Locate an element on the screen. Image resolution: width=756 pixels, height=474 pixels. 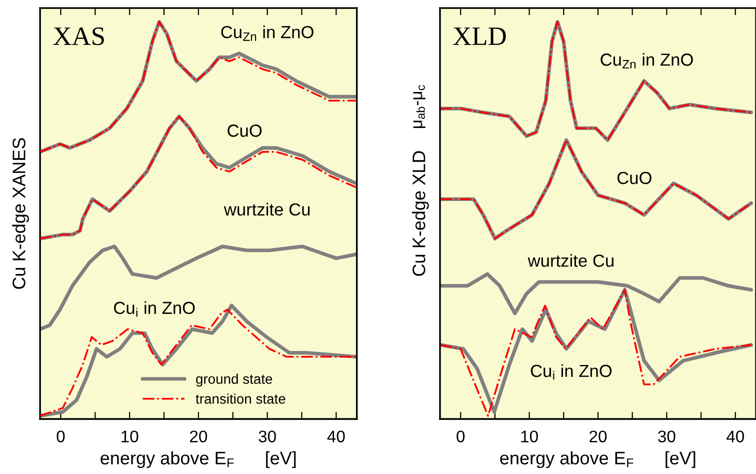
y-axis-title: Cu K-edge XLD is located at coordinates (420, 213).